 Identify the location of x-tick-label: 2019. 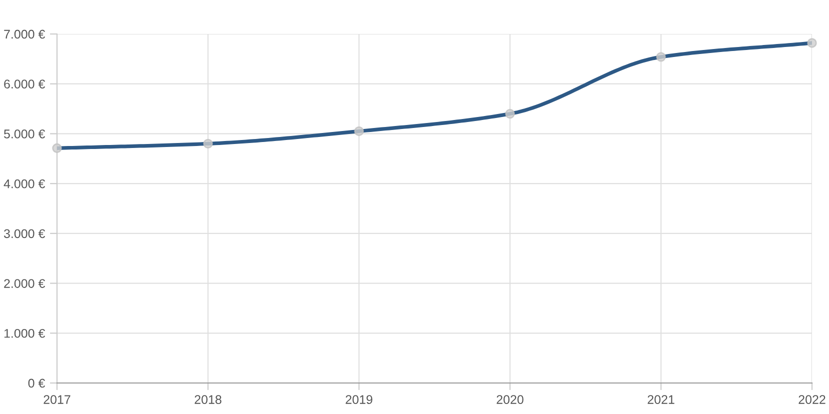
(359, 399).